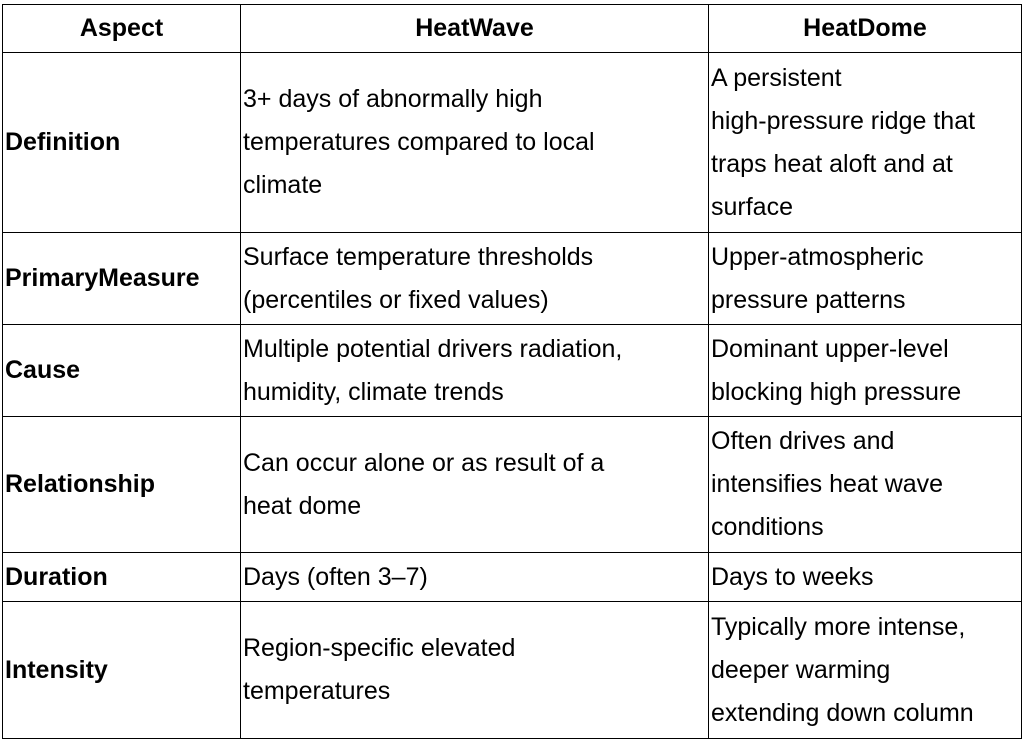 The height and width of the screenshot is (743, 1024). I want to click on cell-line: humidity, climate trends, so click(373, 391).